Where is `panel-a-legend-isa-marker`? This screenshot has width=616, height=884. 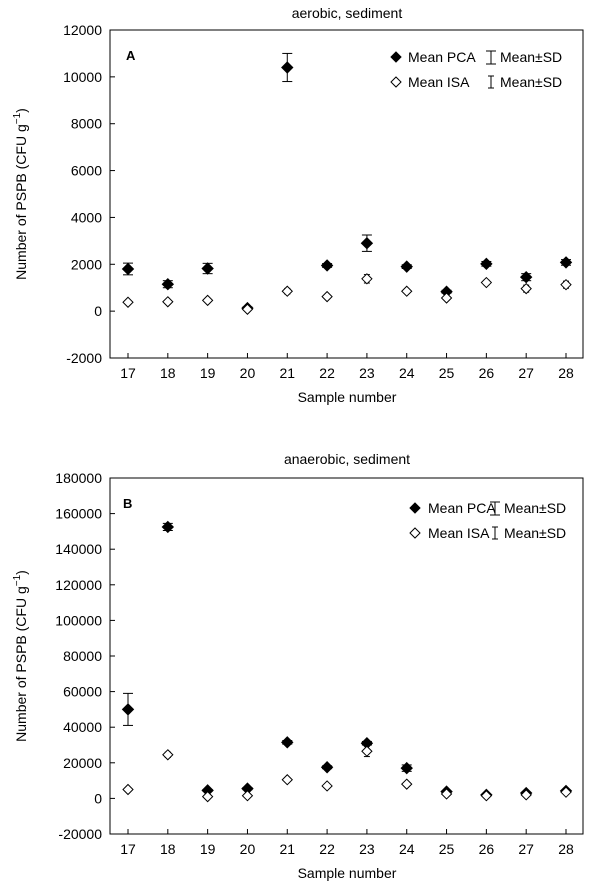
panel-a-legend-isa-marker is located at coordinates (396, 82).